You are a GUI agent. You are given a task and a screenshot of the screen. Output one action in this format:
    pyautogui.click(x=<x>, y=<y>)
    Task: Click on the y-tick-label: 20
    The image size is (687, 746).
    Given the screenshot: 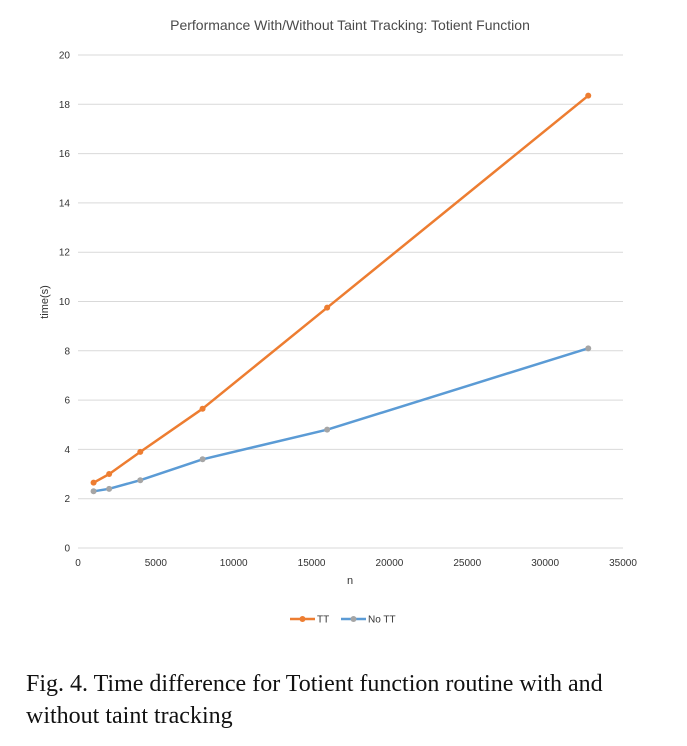 What is the action you would take?
    pyautogui.click(x=65, y=56)
    